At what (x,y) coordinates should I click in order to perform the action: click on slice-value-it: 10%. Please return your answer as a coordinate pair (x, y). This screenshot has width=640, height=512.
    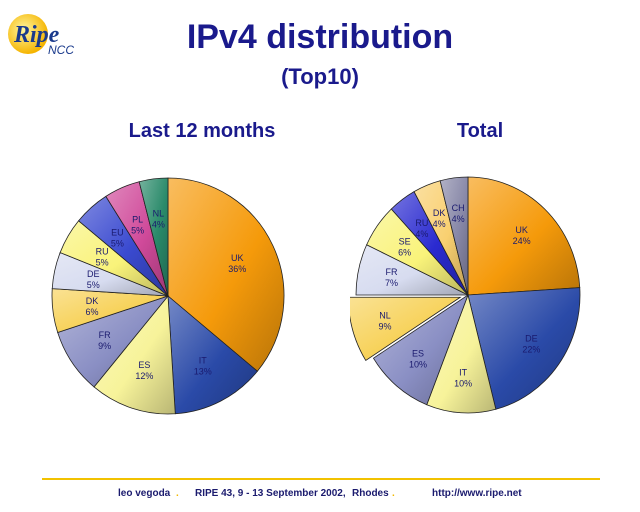
    Looking at the image, I should click on (463, 383).